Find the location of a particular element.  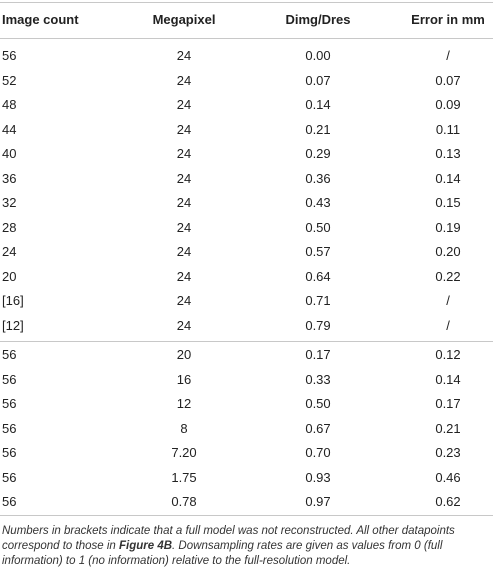

table-cell: 0.09 is located at coordinates (448, 104).